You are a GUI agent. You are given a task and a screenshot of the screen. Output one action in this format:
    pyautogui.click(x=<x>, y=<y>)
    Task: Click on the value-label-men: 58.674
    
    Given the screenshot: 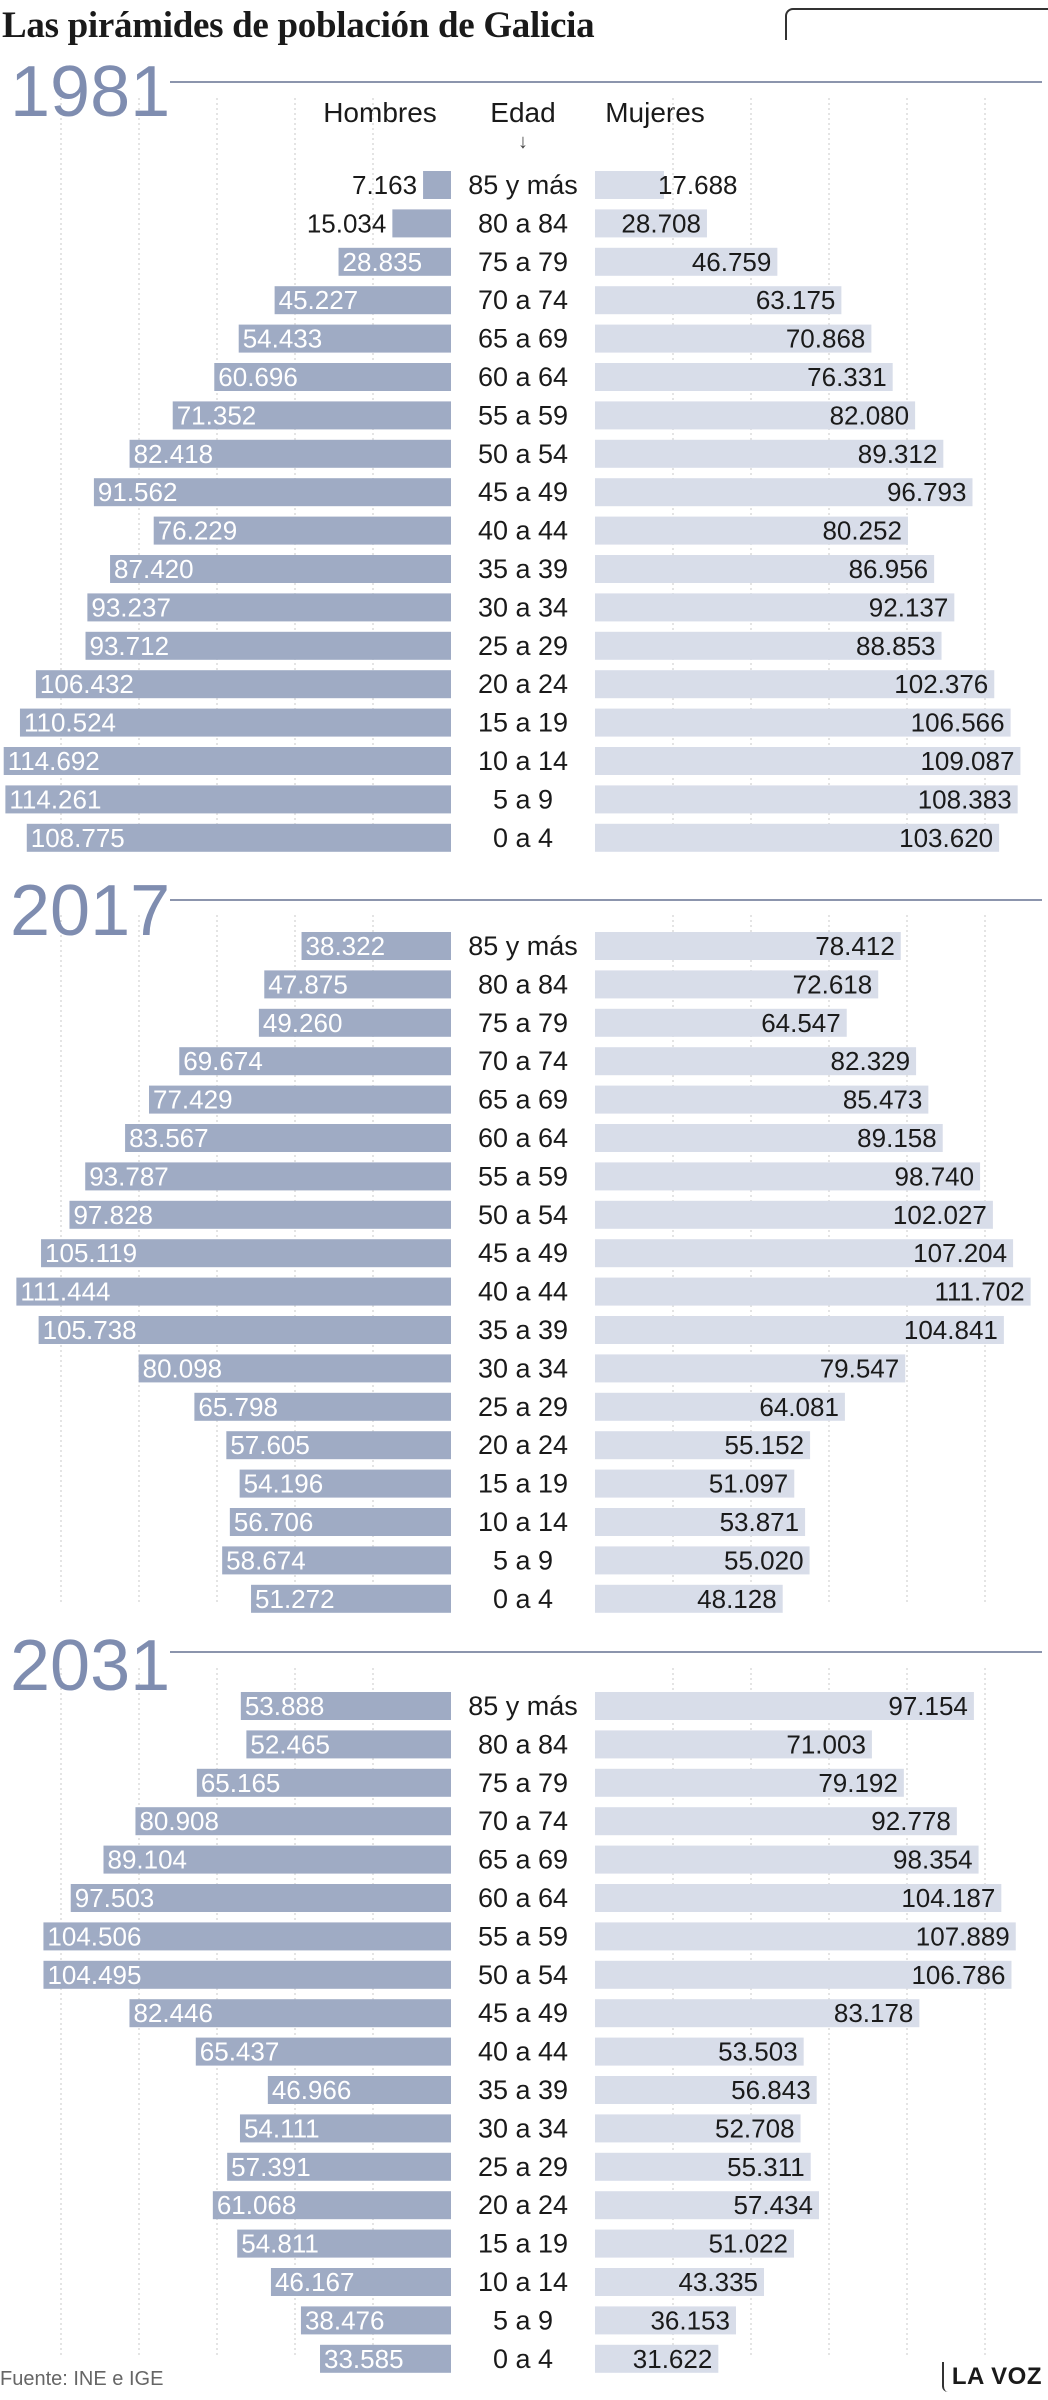 What is the action you would take?
    pyautogui.click(x=266, y=1560)
    